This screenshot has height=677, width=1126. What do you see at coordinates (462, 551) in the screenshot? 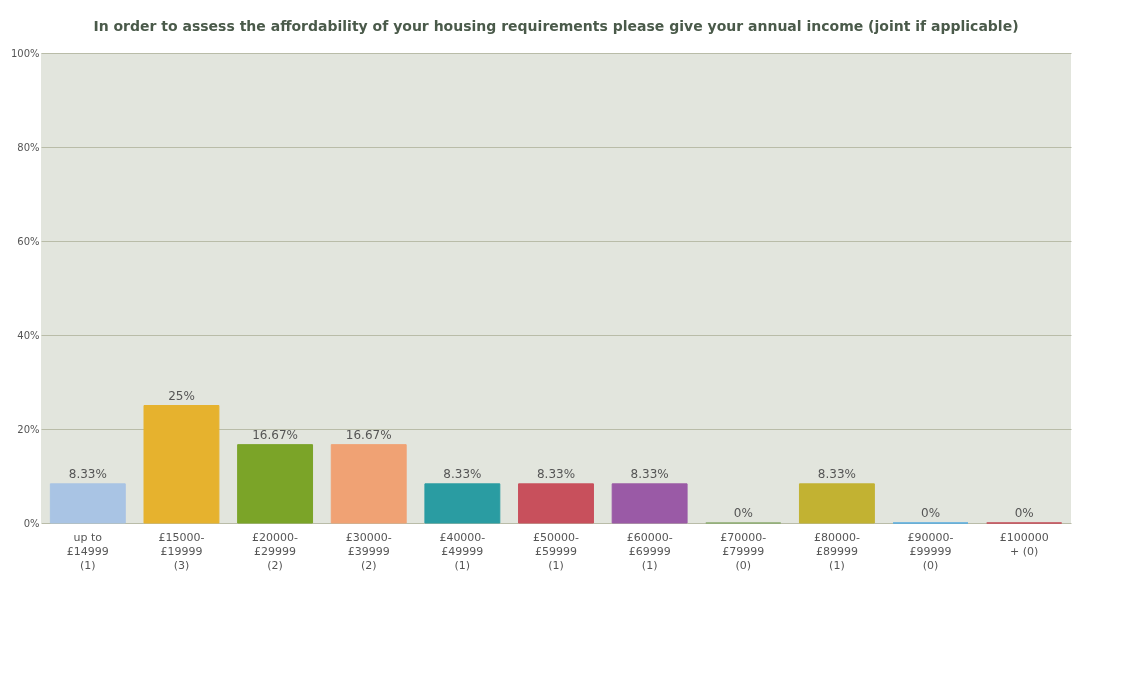
I see `x-tick-label: £40000- £49999 (1)` at bounding box center [462, 551].